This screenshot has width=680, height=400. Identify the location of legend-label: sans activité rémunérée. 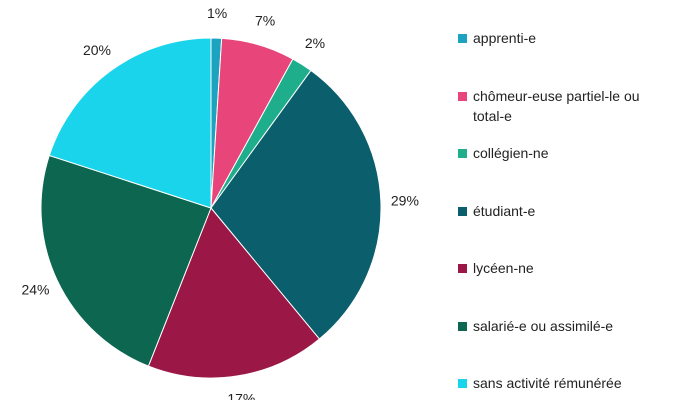
(547, 383).